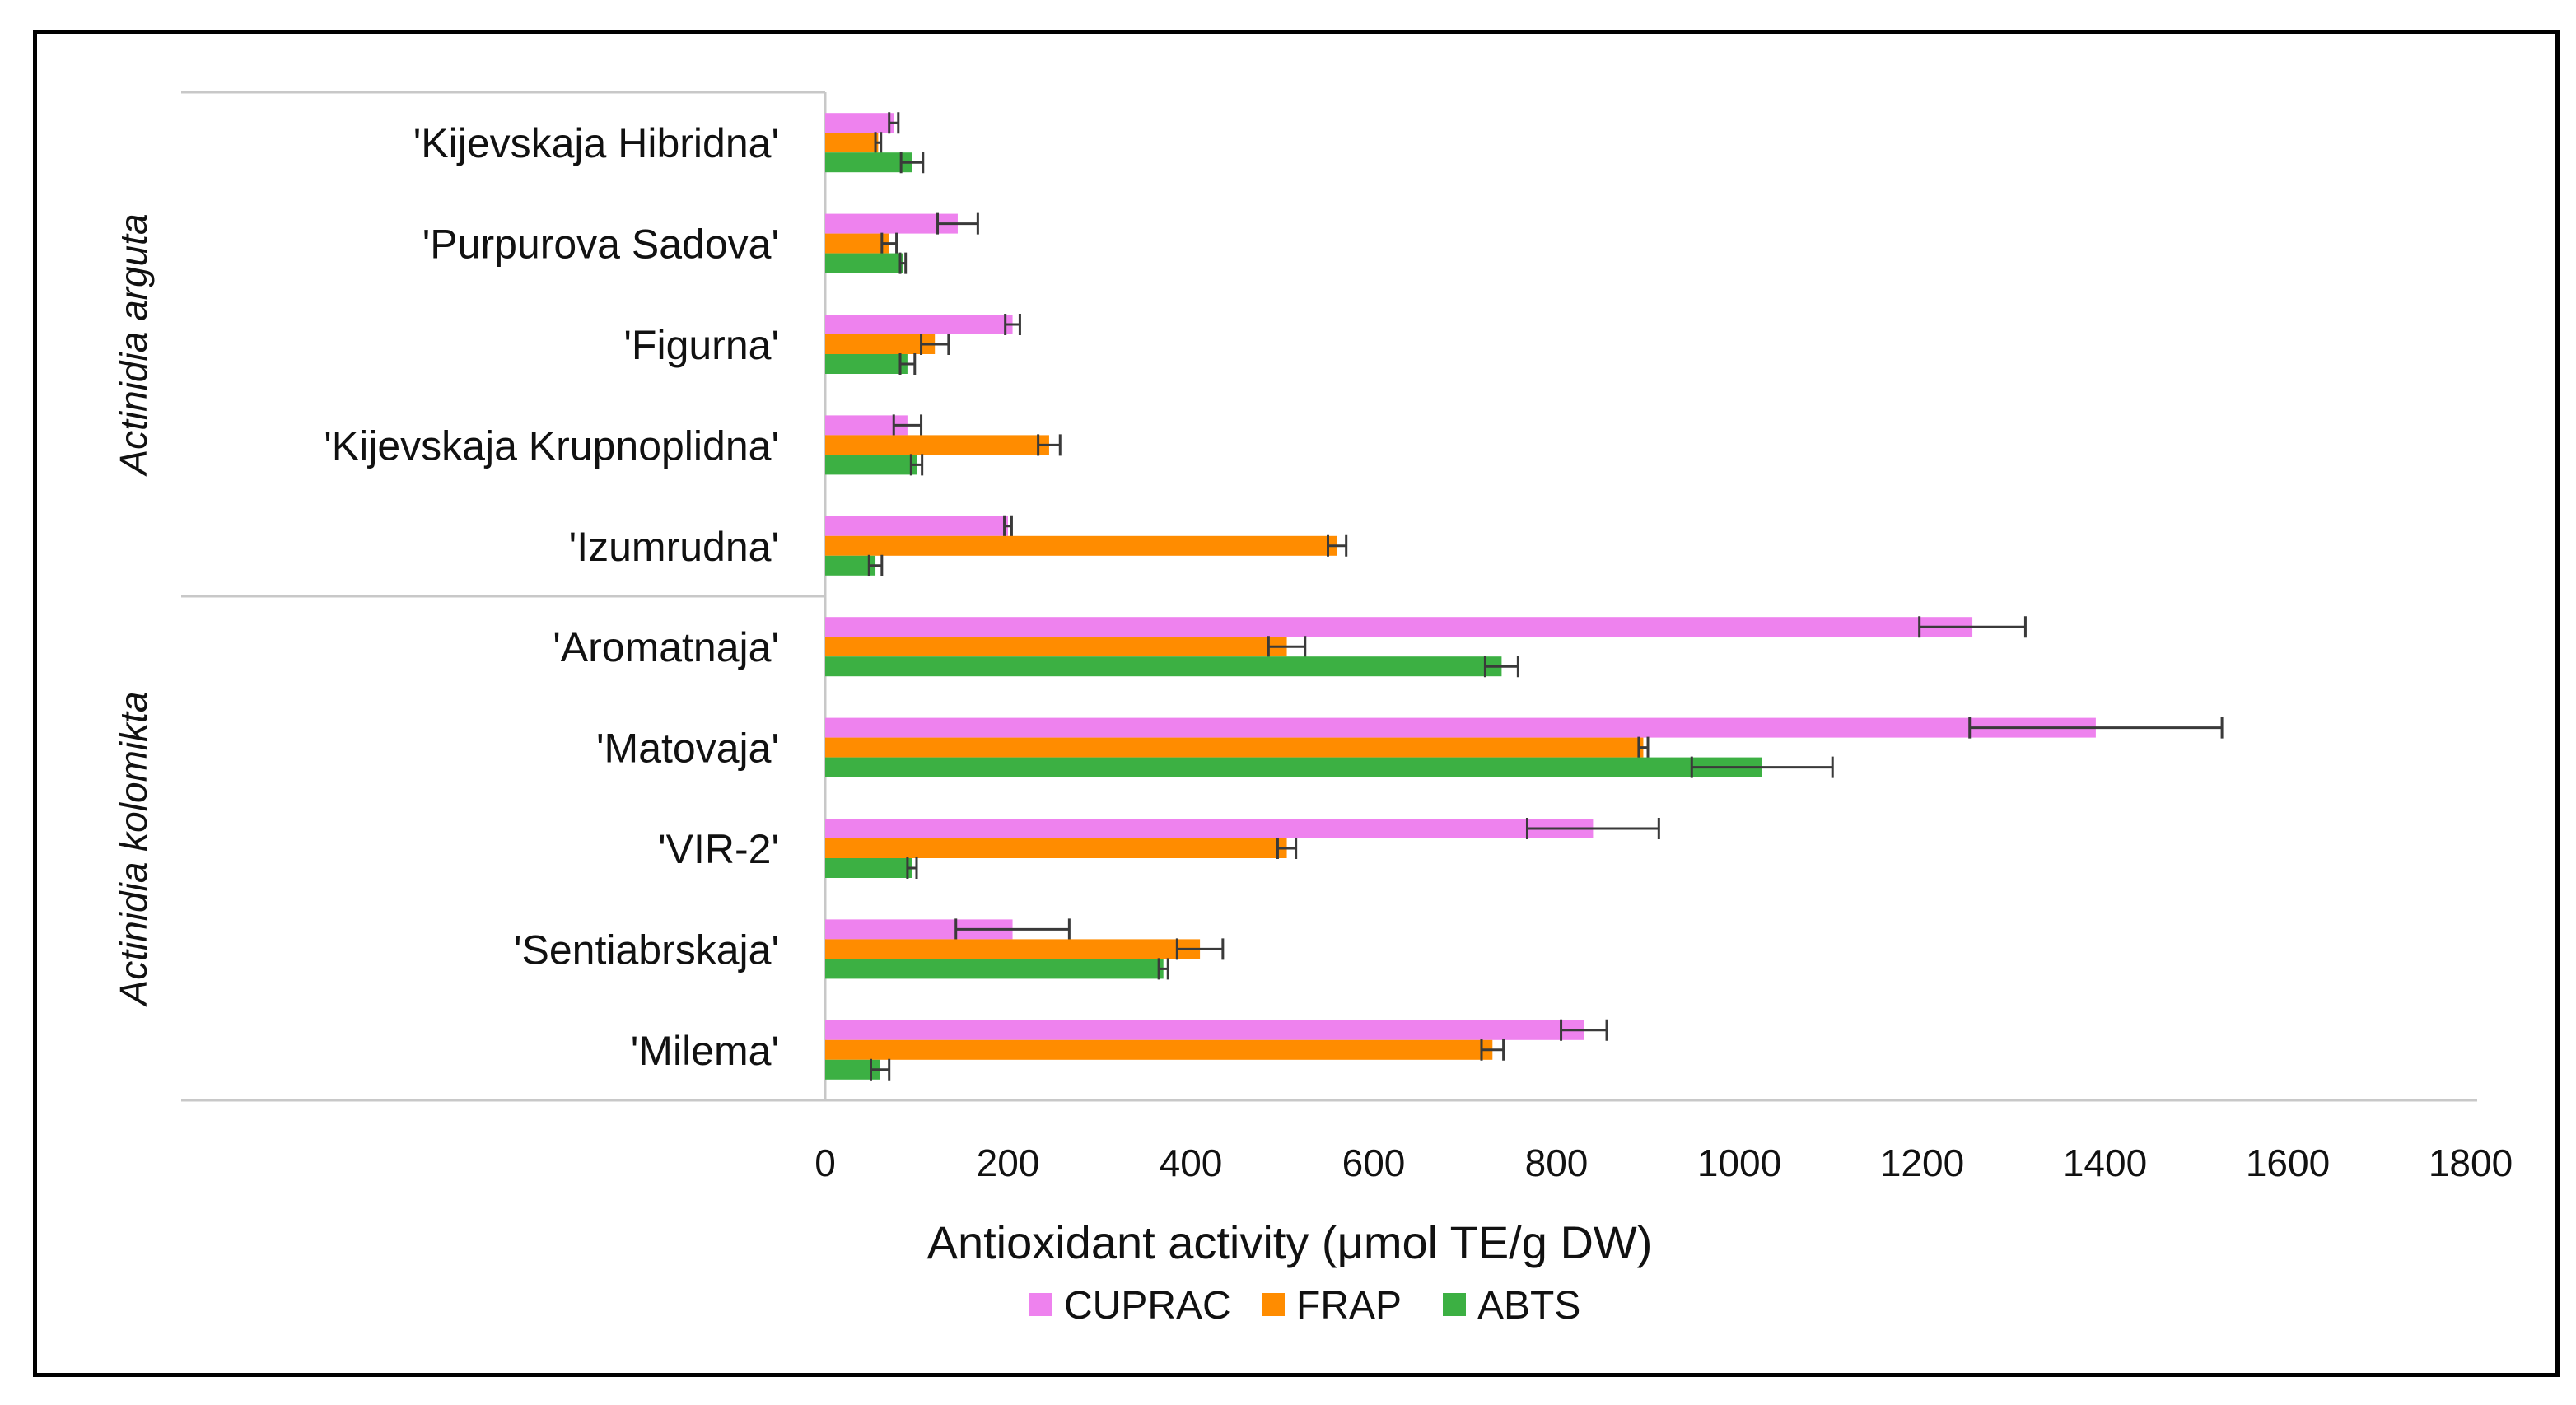 This screenshot has width=2576, height=1405. I want to click on x-tick-label: 1400, so click(2105, 1162).